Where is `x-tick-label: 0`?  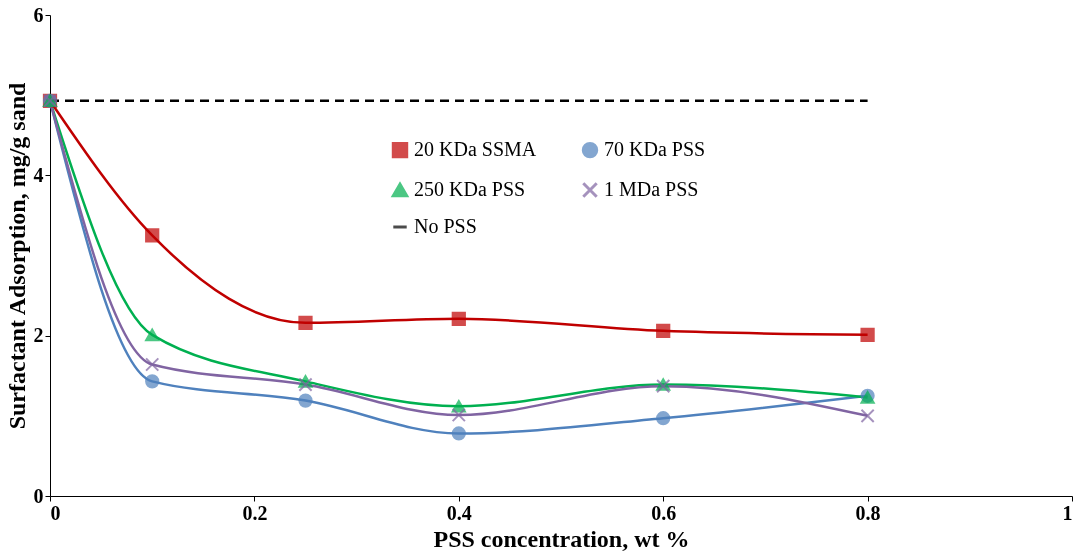
x-tick-label: 0 is located at coordinates (55, 512).